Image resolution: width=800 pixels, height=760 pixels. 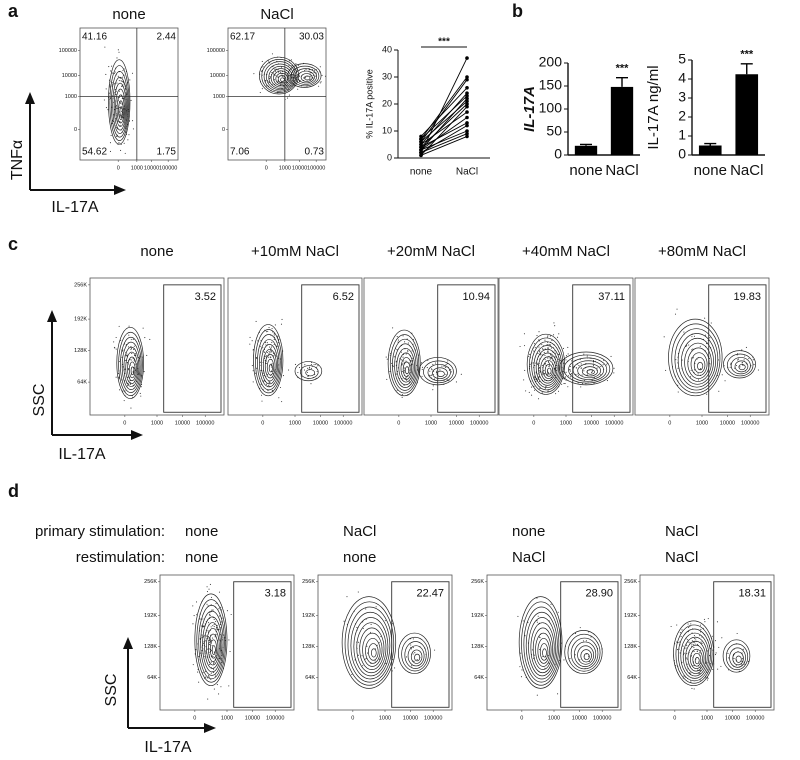 What do you see at coordinates (387, 49) in the screenshot?
I see `y-tick-label: 40` at bounding box center [387, 49].